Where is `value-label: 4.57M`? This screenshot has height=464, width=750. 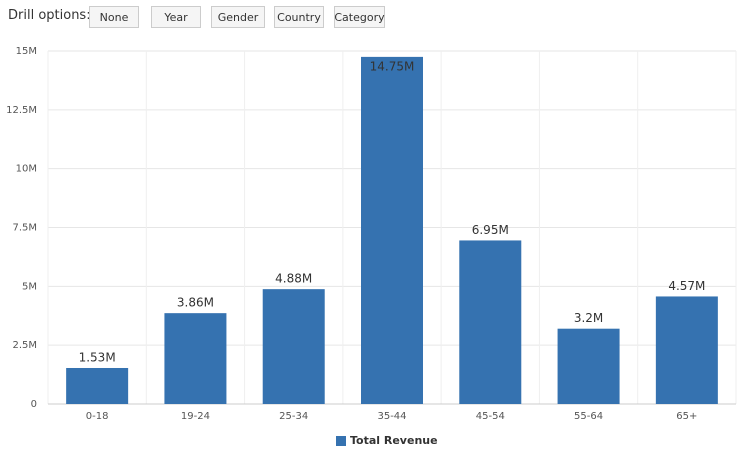
value-label: 4.57M is located at coordinates (686, 286).